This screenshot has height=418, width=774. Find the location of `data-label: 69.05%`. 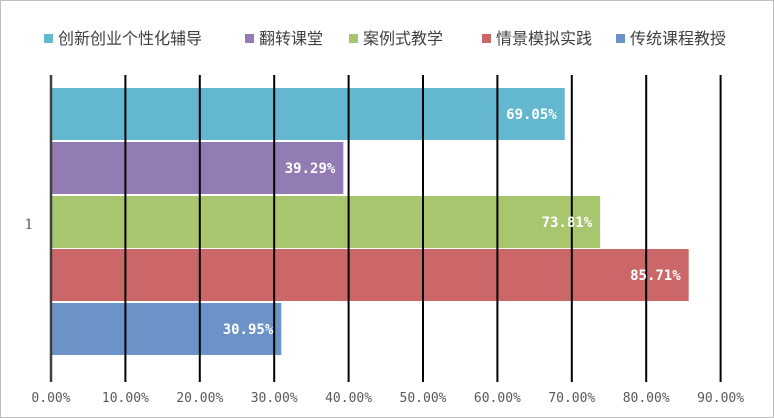

data-label: 69.05% is located at coordinates (531, 115).